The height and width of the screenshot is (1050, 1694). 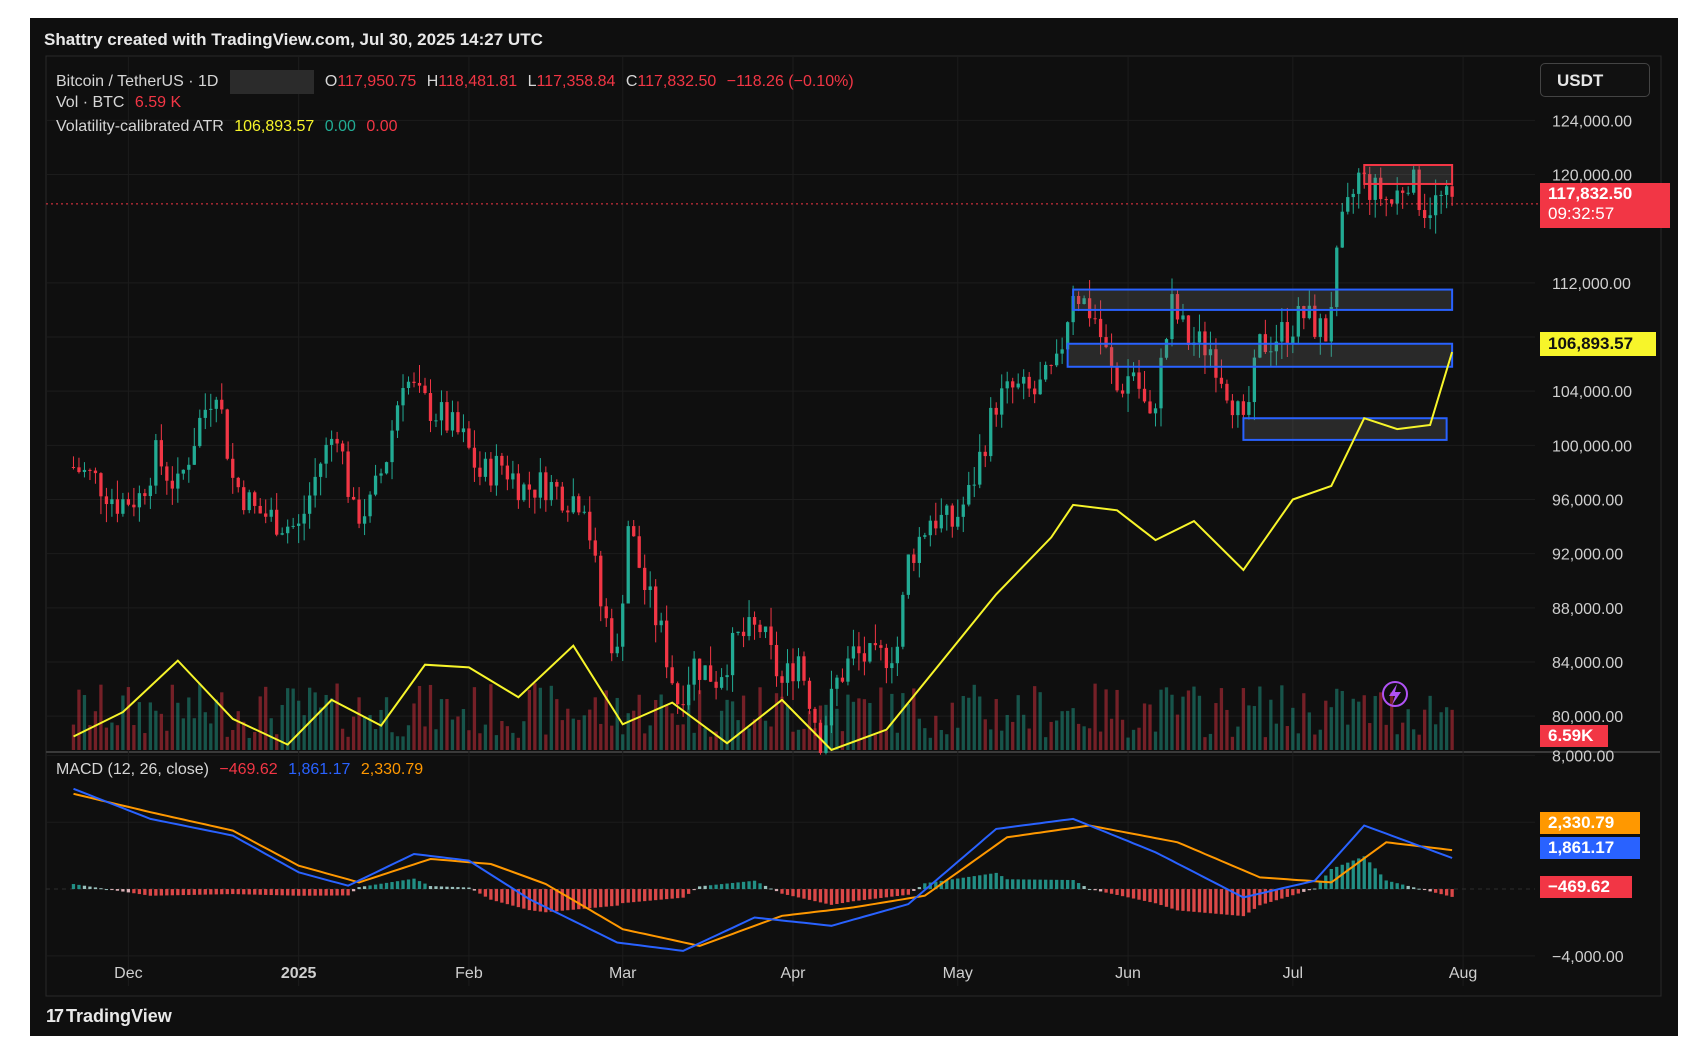 What do you see at coordinates (1595, 80) in the screenshot?
I see `currency-button: USDT` at bounding box center [1595, 80].